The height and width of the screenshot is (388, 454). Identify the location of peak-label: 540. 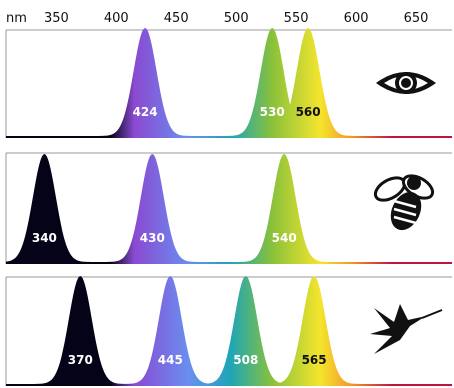
(284, 238).